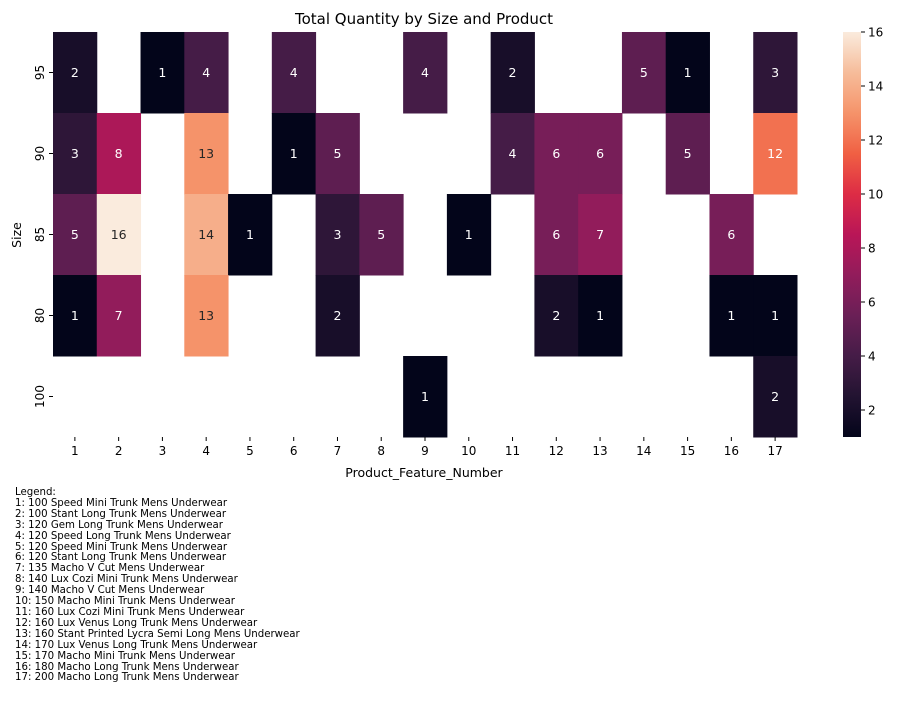  Describe the element at coordinates (40, 396) in the screenshot. I see `y-tick-label: 100` at that location.